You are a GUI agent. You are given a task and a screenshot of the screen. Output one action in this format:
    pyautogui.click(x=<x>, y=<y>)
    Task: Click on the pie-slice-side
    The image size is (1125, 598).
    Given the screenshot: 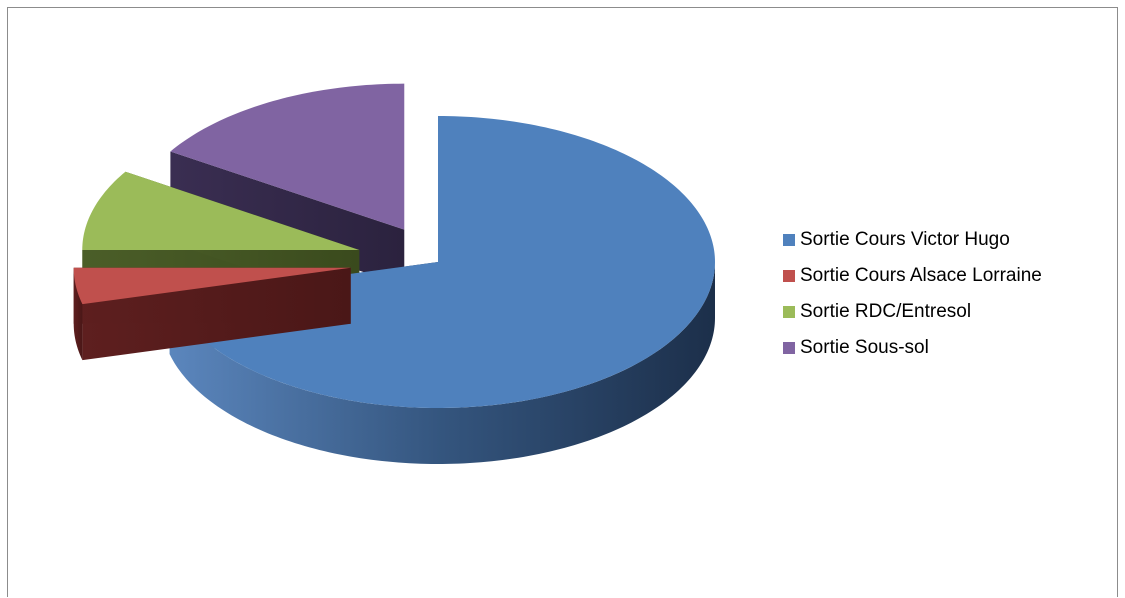 What is the action you would take?
    pyautogui.click(x=78, y=314)
    